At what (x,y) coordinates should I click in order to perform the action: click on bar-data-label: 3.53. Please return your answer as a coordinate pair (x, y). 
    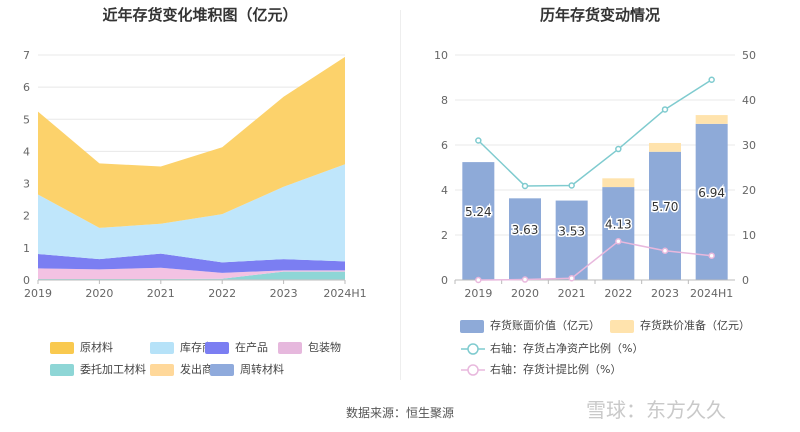
    Looking at the image, I should click on (571, 231).